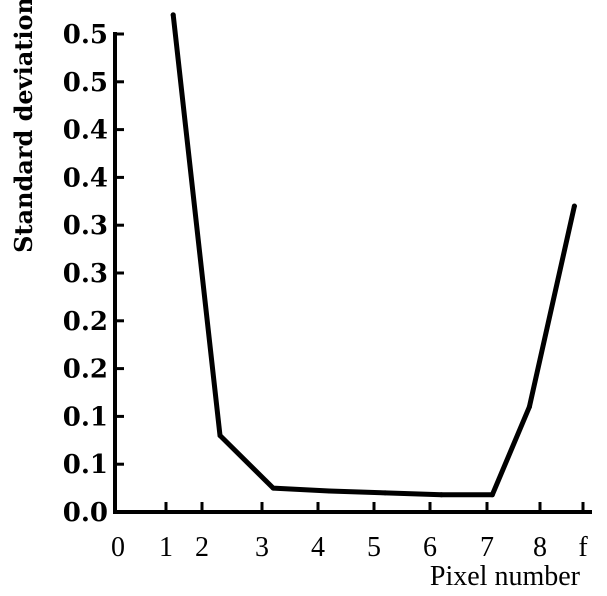 The height and width of the screenshot is (596, 607). I want to click on y-tick-label: 0.0, so click(85, 513).